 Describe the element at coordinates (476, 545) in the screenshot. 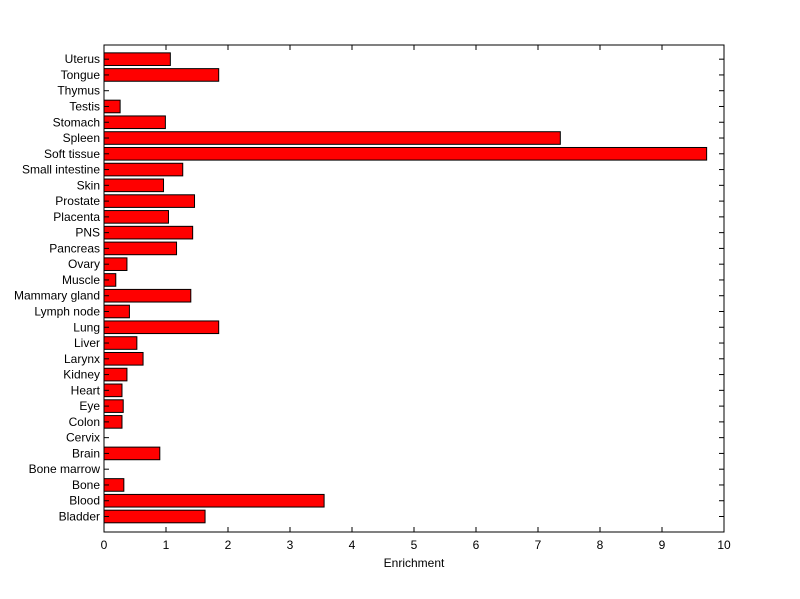

I see `x-tick-label-6: 6` at that location.